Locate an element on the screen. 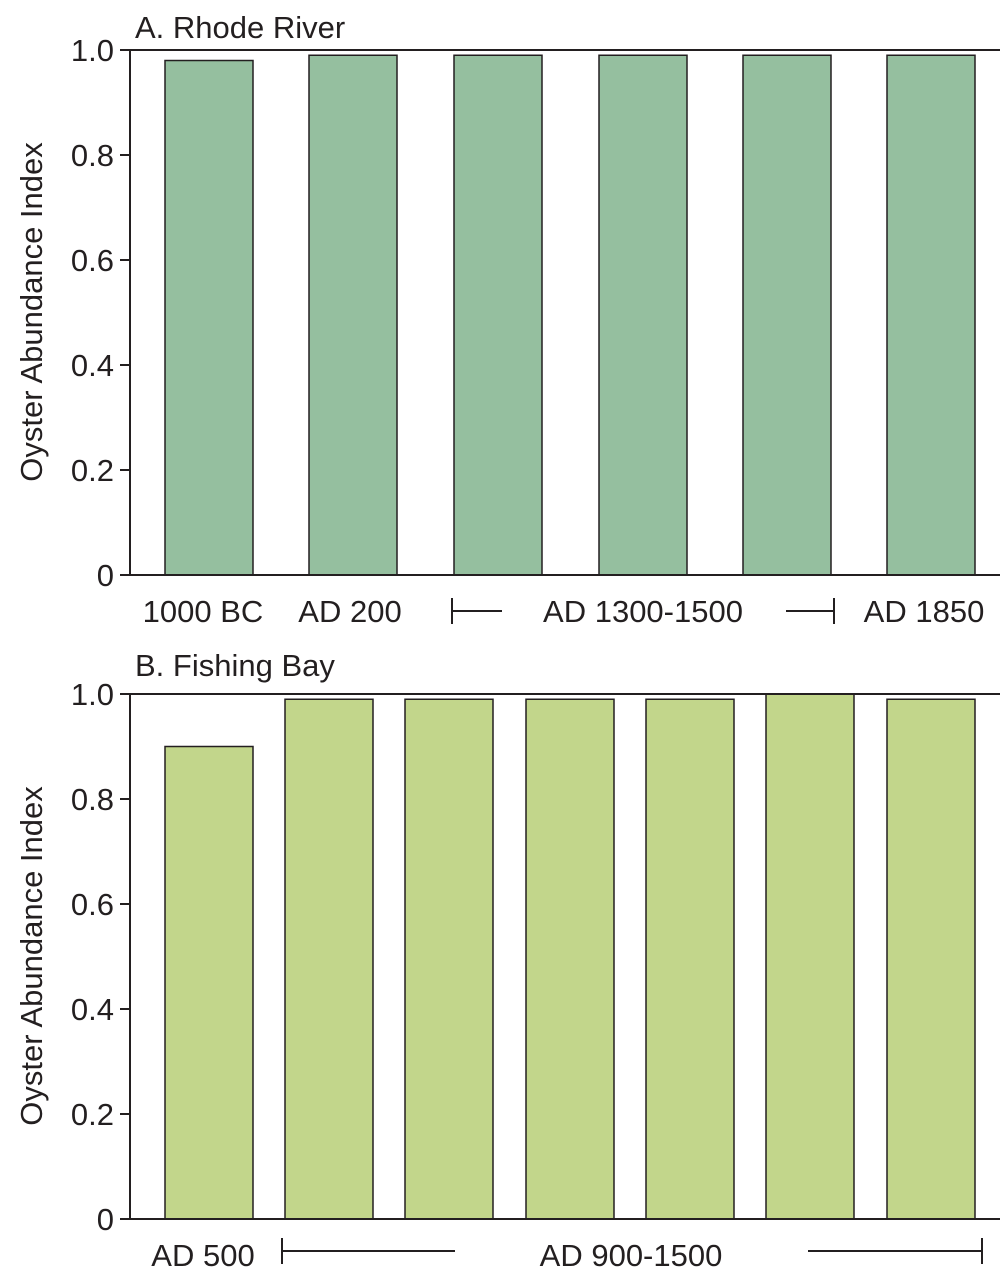 This screenshot has height=1275, width=1000. panel-a-span-bracket is located at coordinates (643, 611).